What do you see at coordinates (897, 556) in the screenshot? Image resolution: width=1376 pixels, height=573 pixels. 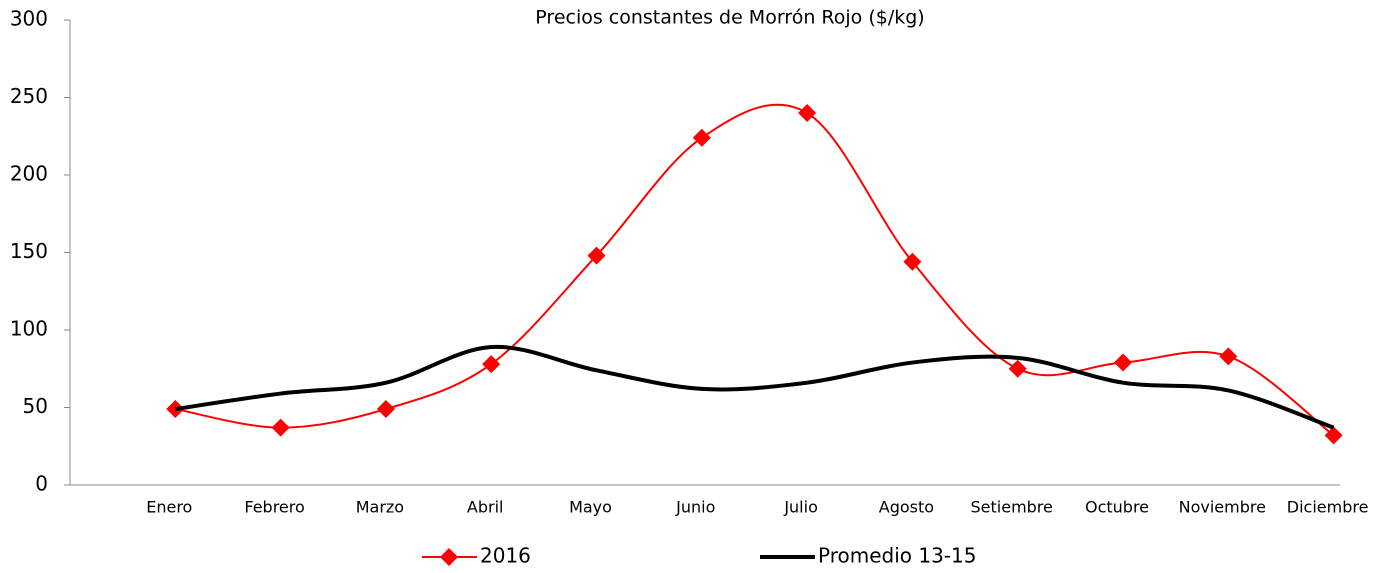 I see `legend-label: Promedio 13-15` at bounding box center [897, 556].